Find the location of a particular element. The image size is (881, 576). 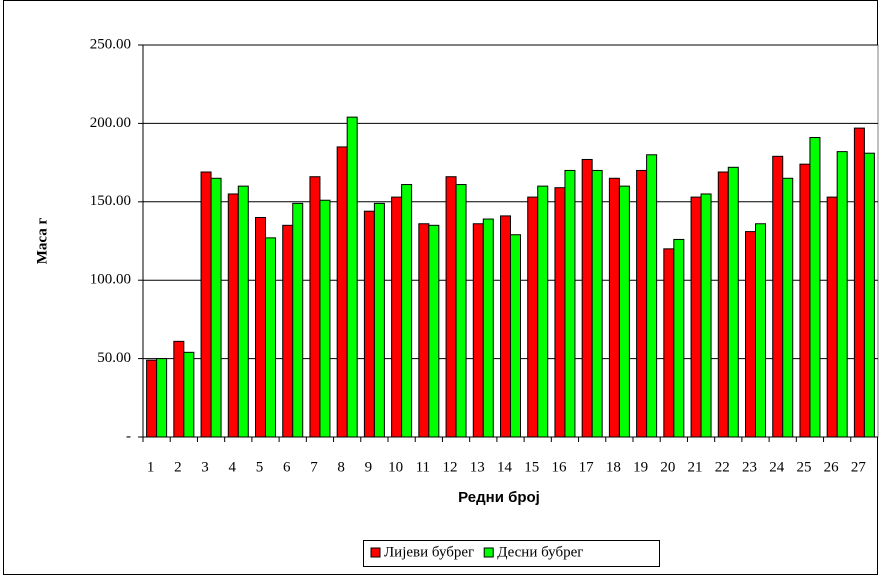

y-axis-title: Маса г is located at coordinates (42, 241).